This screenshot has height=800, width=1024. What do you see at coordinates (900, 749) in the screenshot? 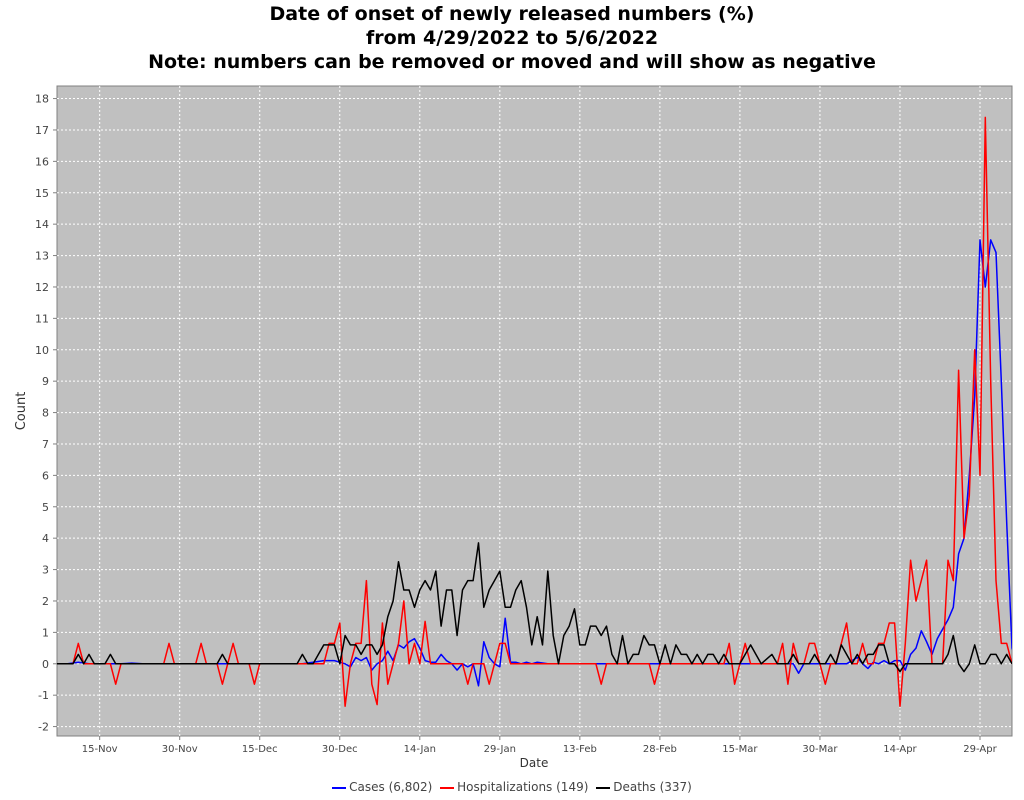
I see `x-tick-label: 14-Apr` at bounding box center [900, 749].